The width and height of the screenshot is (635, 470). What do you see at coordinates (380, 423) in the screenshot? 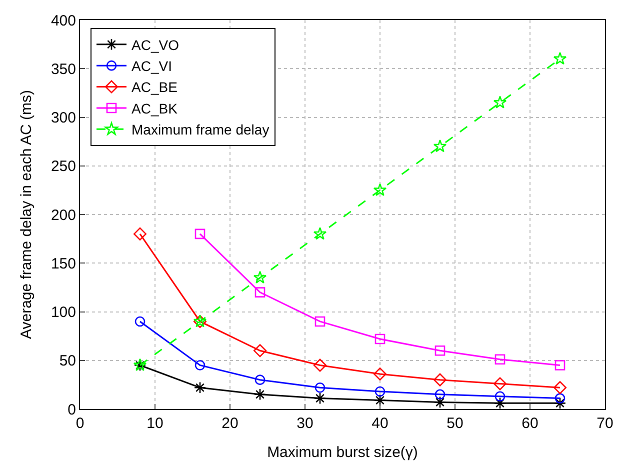
I see `x-tick-label: 40` at bounding box center [380, 423].